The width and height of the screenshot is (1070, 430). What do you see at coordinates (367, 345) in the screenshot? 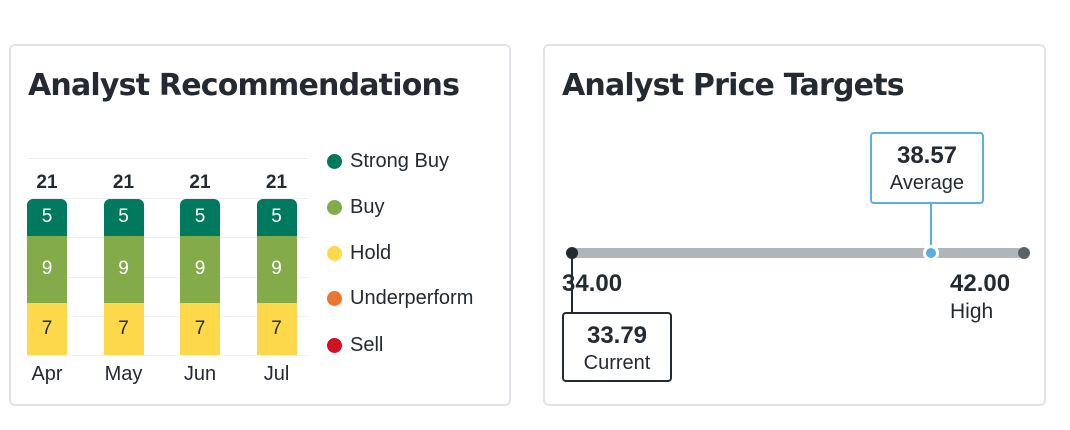
I see `legend-label-sell: Sell` at bounding box center [367, 345].